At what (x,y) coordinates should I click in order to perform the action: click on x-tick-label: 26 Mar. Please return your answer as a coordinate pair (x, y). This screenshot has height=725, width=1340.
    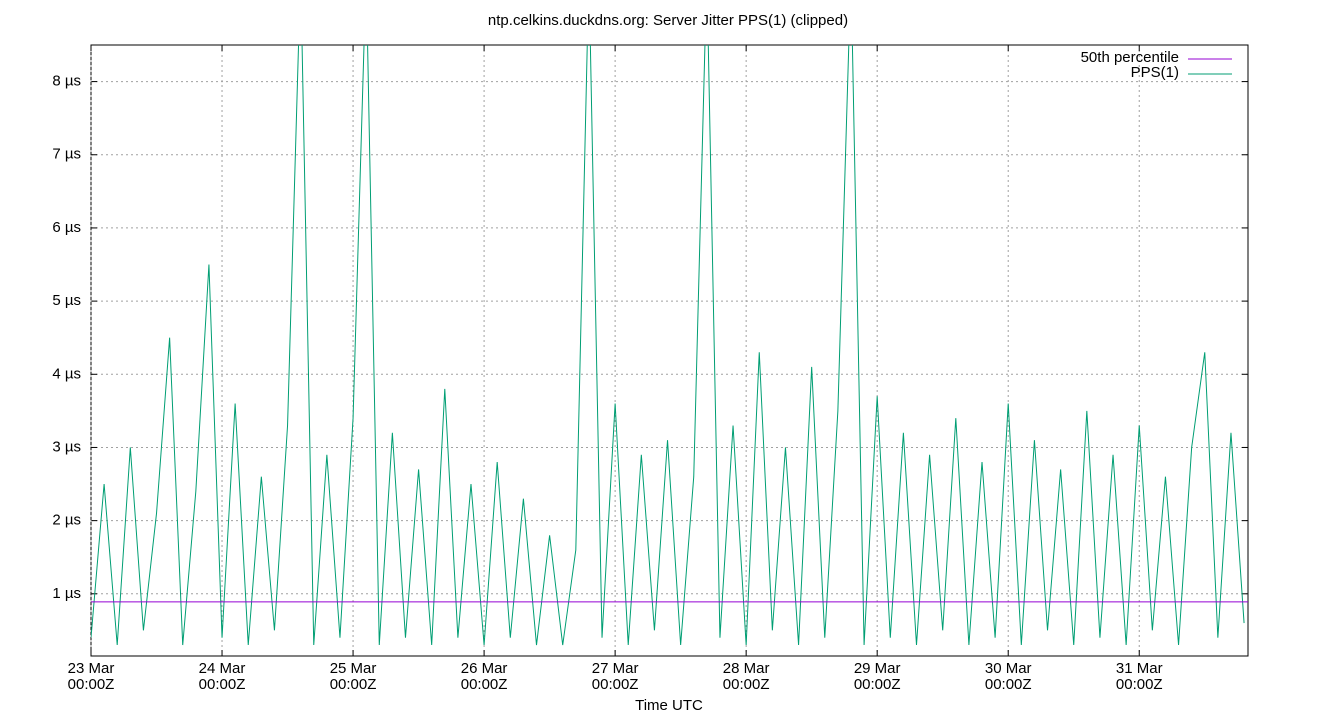
    Looking at the image, I should click on (484, 668).